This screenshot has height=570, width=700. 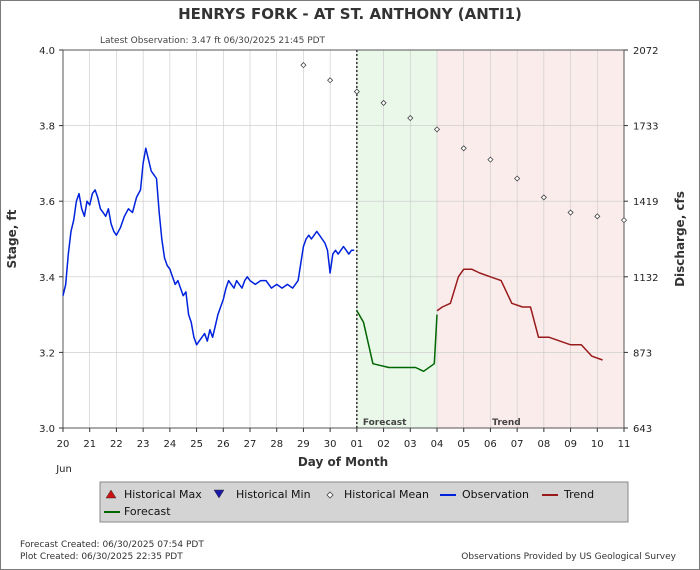 What do you see at coordinates (495, 494) in the screenshot?
I see `legend-label-observation: Observation` at bounding box center [495, 494].